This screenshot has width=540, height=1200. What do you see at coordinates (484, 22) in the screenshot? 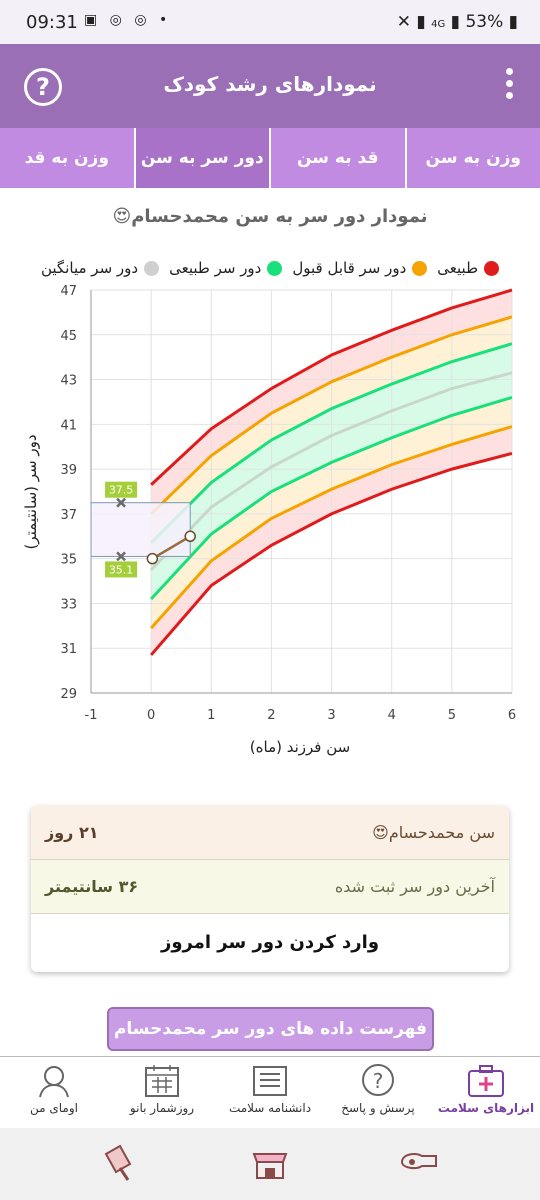
I see `battery-percent: 53%` at bounding box center [484, 22].